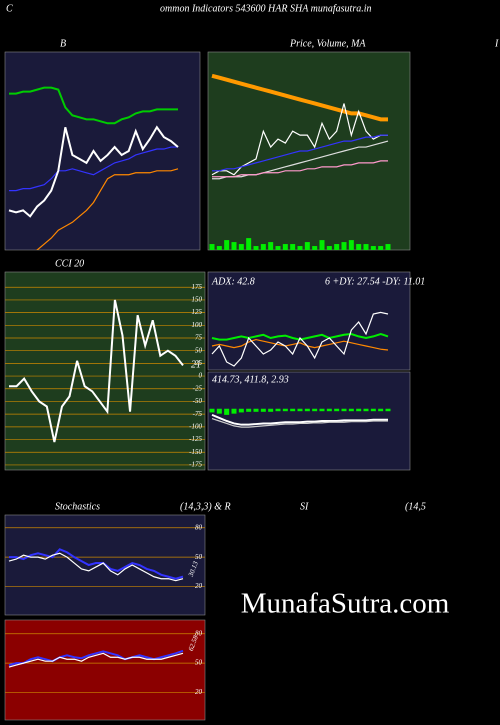 The height and width of the screenshot is (725, 500). What do you see at coordinates (496, 43) in the screenshot?
I see `header-edge: I` at bounding box center [496, 43].